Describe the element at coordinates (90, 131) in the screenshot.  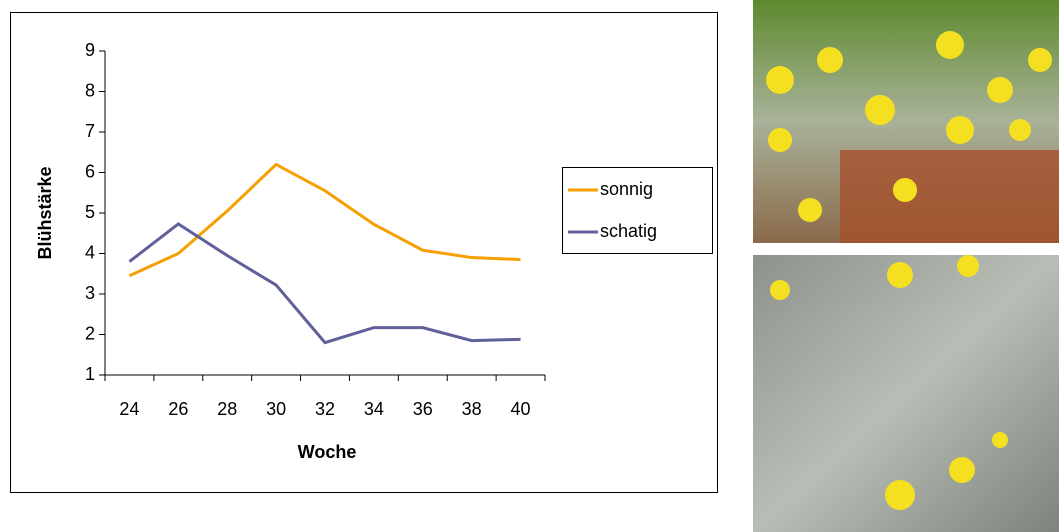
I see `y-tick-label: 7` at that location.